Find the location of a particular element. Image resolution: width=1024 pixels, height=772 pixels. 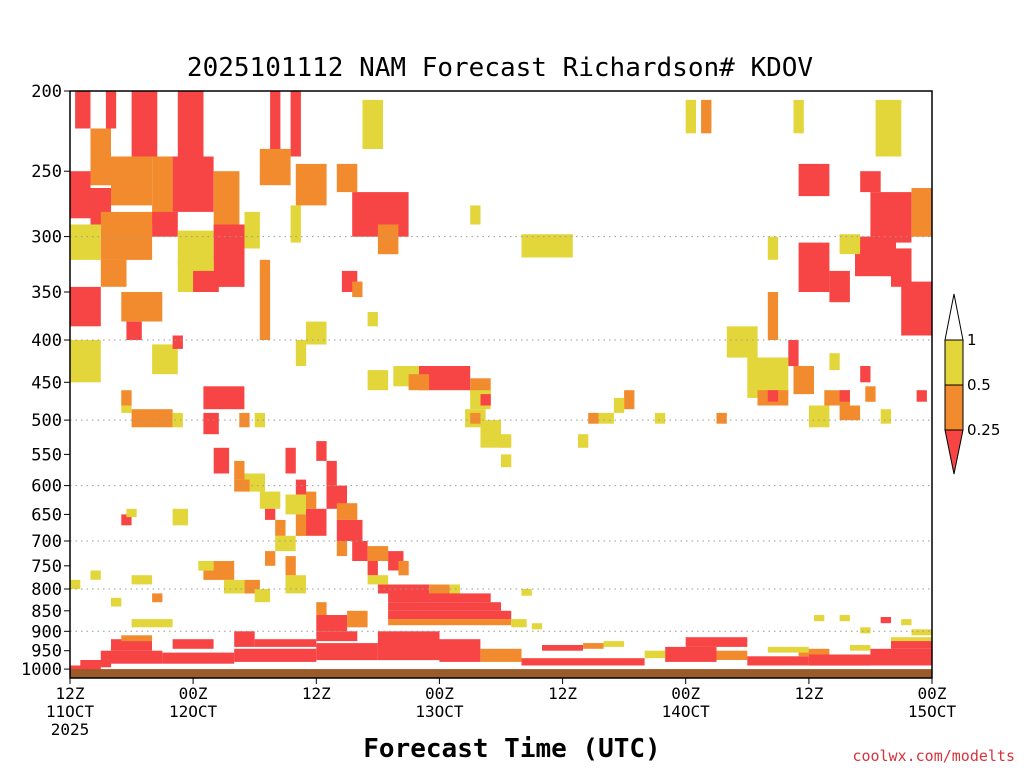

y-tick-label: 550 is located at coordinates (46, 455).